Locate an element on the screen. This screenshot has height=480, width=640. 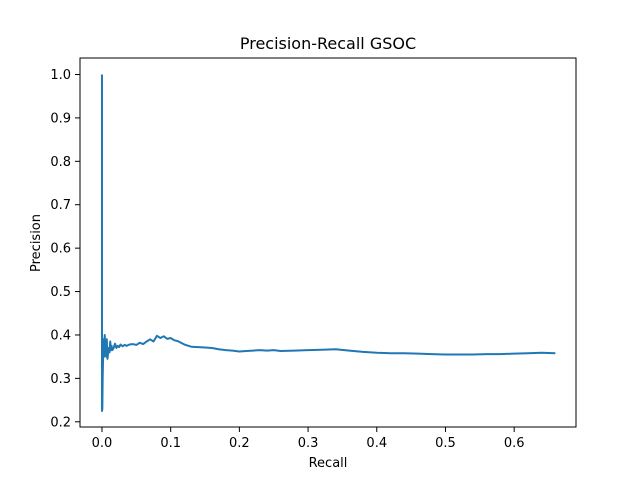
y-axis-label: Precision is located at coordinates (36, 243).